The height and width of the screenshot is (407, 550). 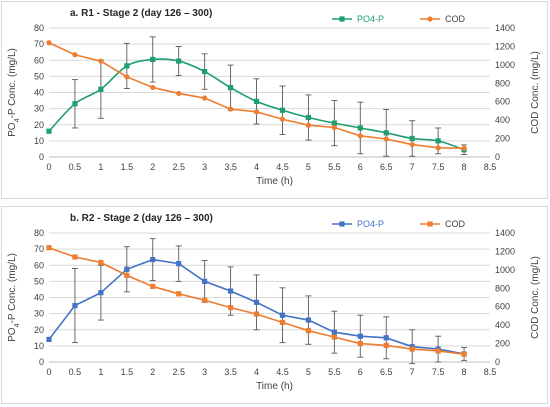 I want to click on y2-axis-title: COD Conc. (mg/L), so click(x=535, y=297).